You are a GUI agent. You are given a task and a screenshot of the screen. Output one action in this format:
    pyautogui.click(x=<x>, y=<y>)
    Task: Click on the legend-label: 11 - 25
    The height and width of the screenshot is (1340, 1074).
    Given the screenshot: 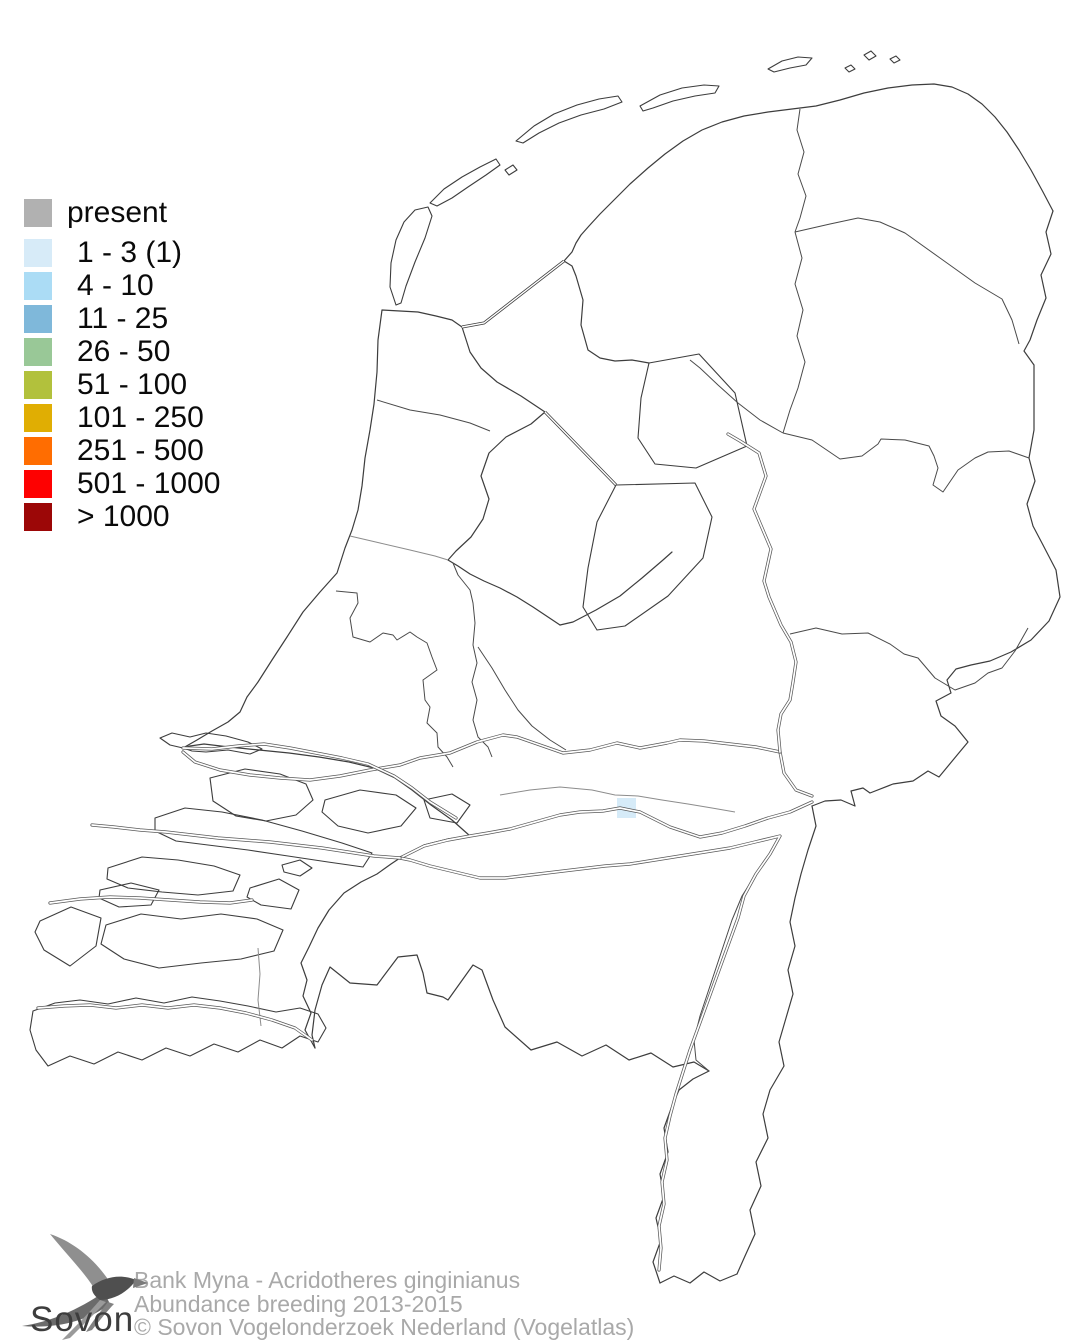 What is the action you would take?
    pyautogui.click(x=123, y=318)
    